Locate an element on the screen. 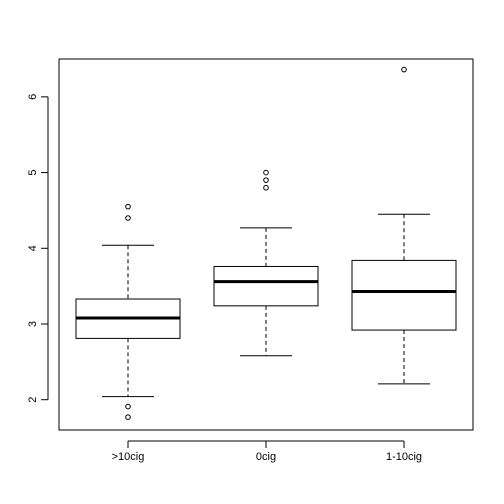  x-axis: >10cig 0cig 1-10cig is located at coordinates (267, 451).